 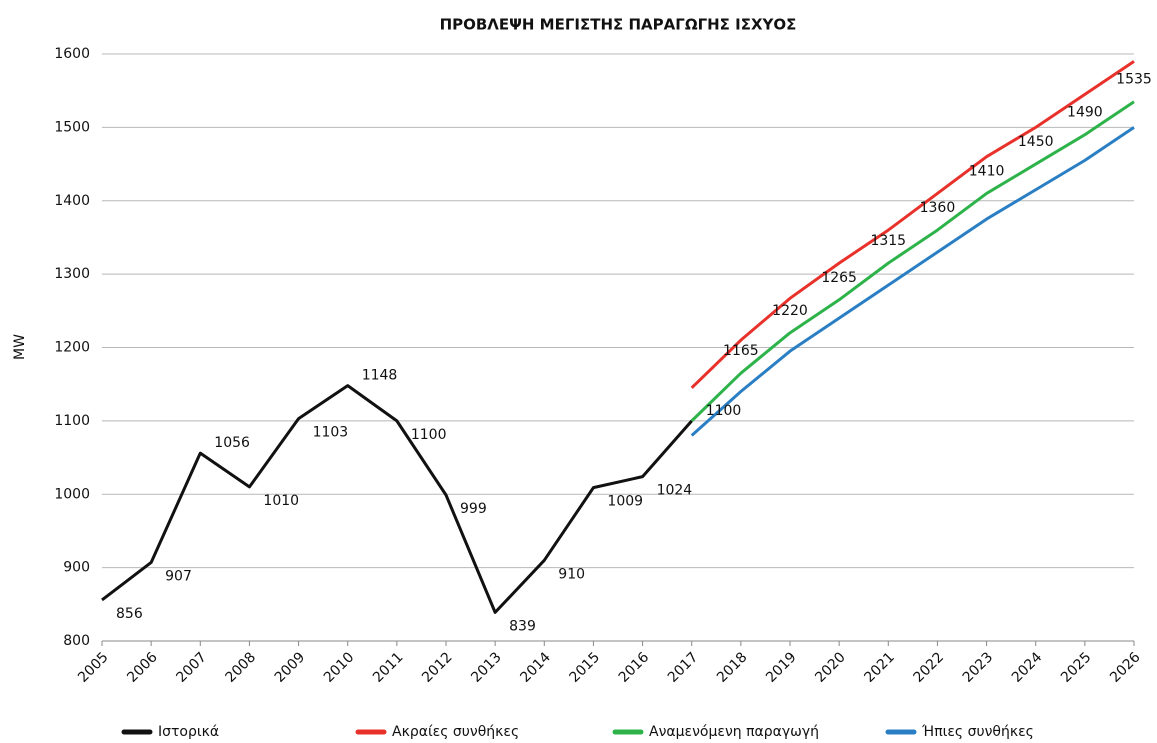 What do you see at coordinates (437, 667) in the screenshot?
I see `x-tick-label: 2012` at bounding box center [437, 667].